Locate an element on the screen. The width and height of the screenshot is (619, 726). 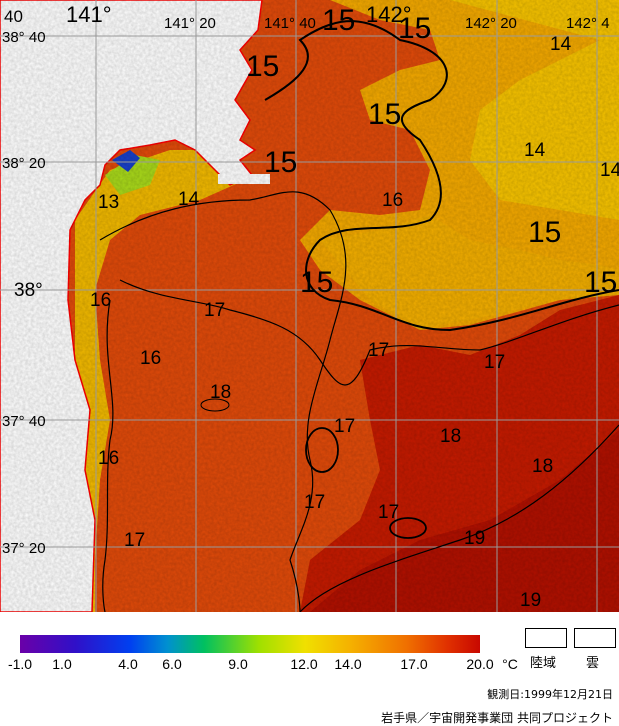
colorbar-unit: °C is located at coordinates (510, 664).